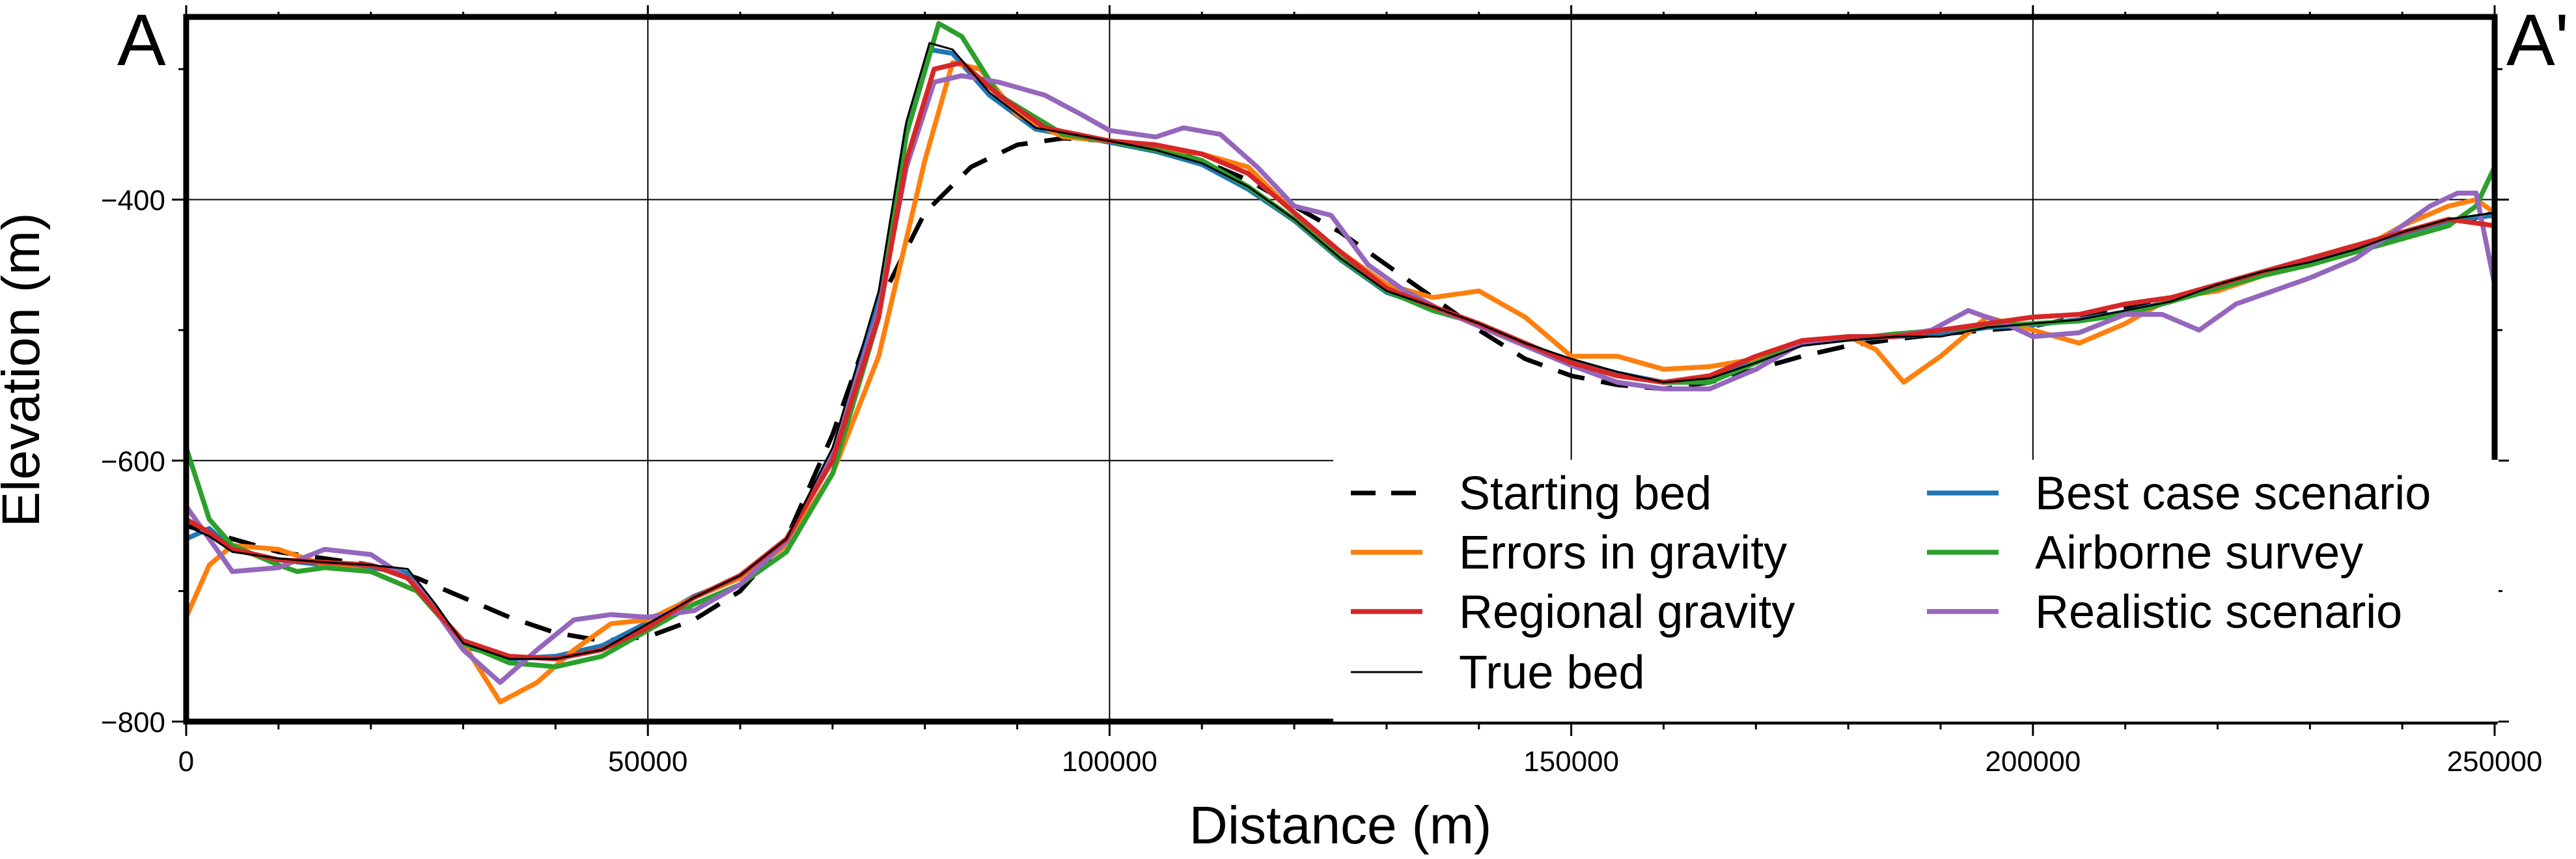  What do you see at coordinates (1340, 825) in the screenshot?
I see `x-axis-title: Distance (m)` at bounding box center [1340, 825].